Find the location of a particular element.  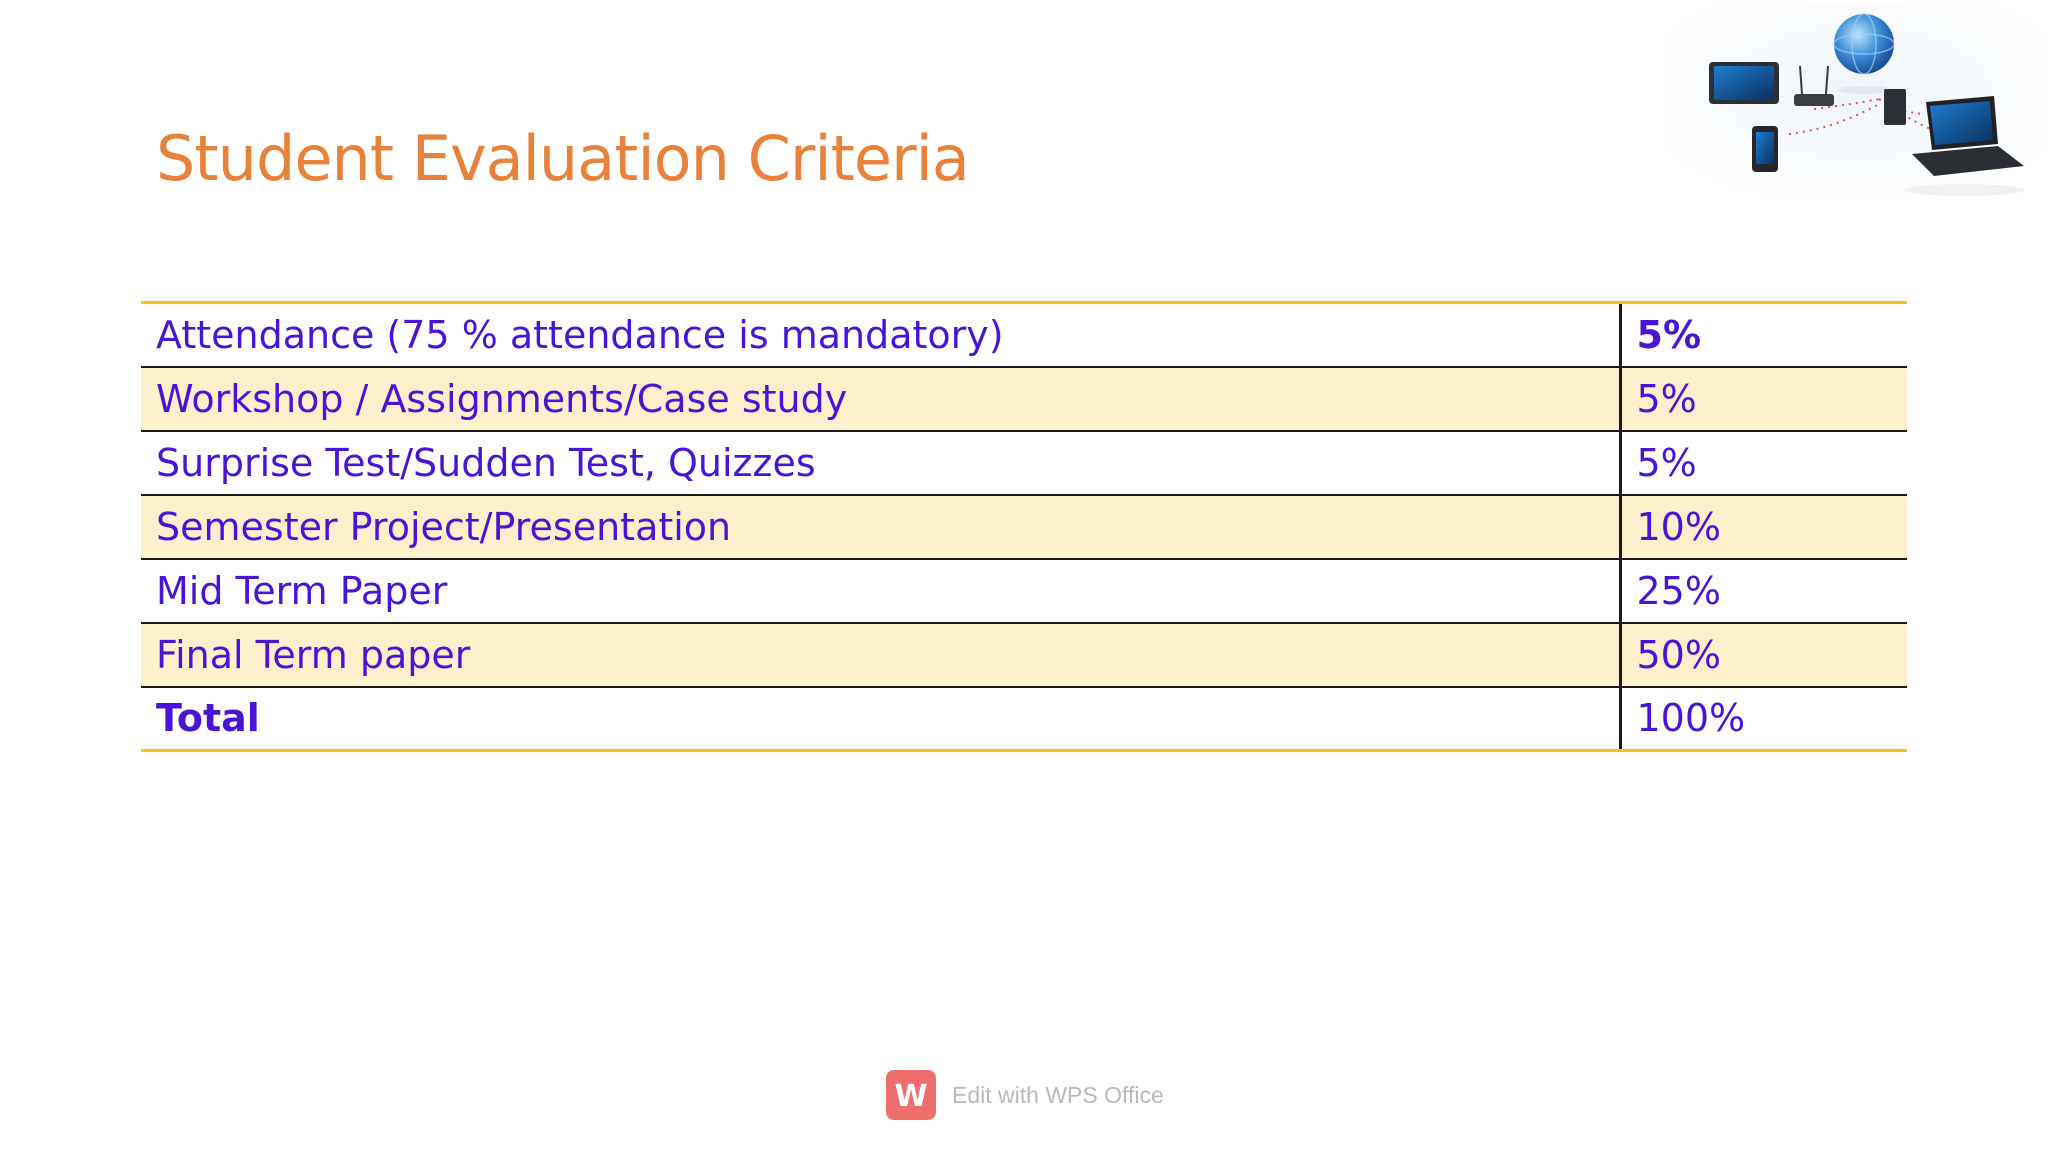

wps-watermark: W Edit with WPS Office is located at coordinates (1025, 1095).